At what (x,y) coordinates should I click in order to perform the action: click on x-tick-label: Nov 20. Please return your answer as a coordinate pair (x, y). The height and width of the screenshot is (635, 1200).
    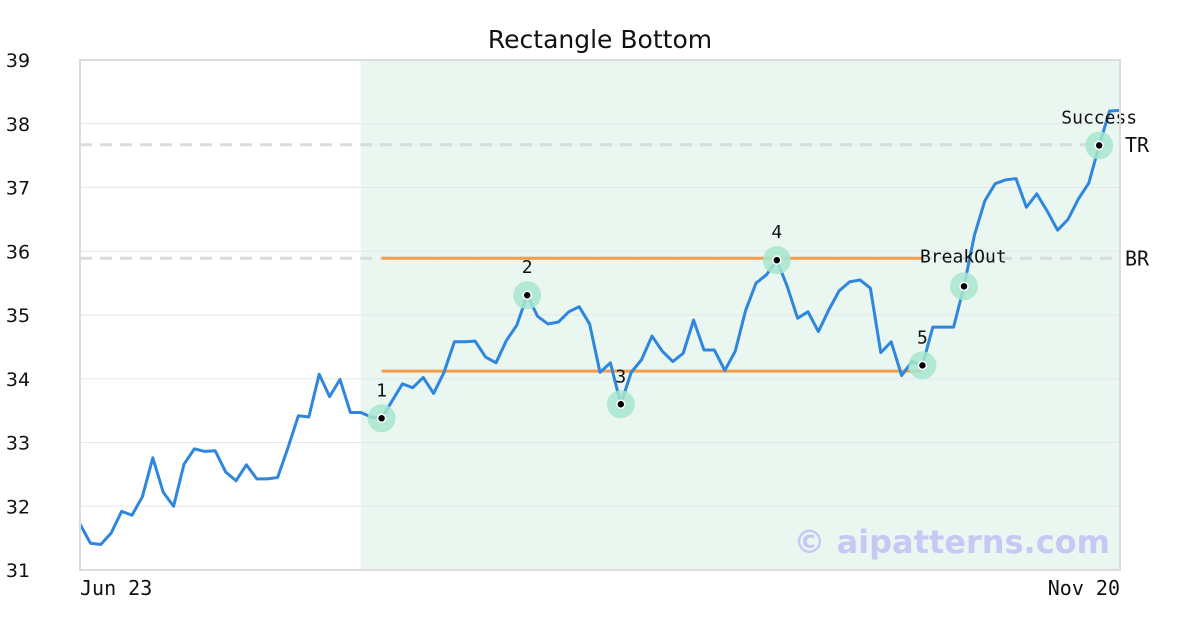
    Looking at the image, I should click on (1084, 588).